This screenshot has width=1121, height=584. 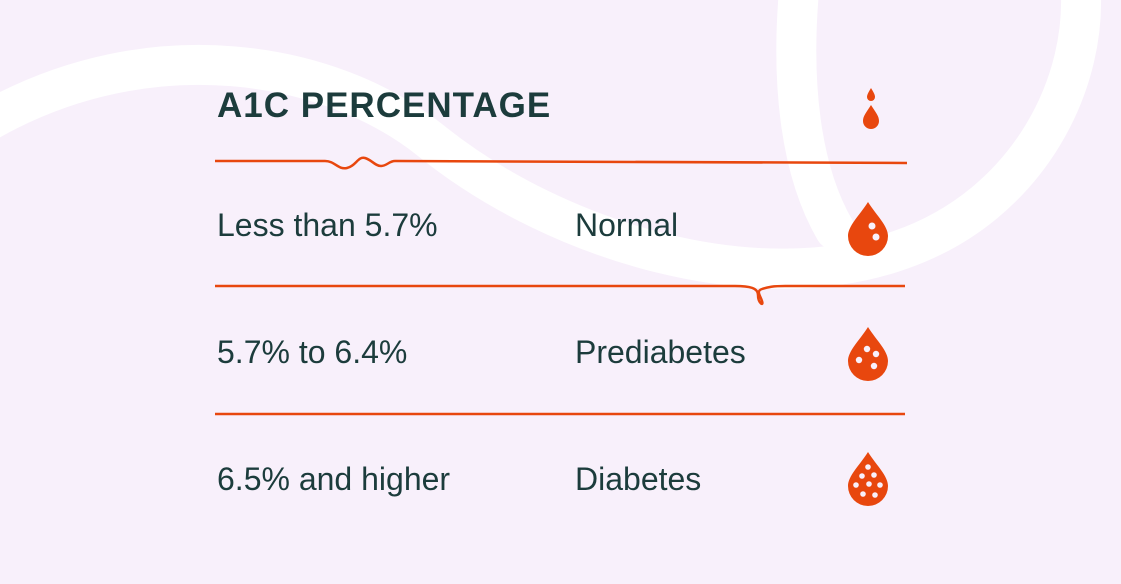 What do you see at coordinates (871, 108) in the screenshot?
I see `drops-icon` at bounding box center [871, 108].